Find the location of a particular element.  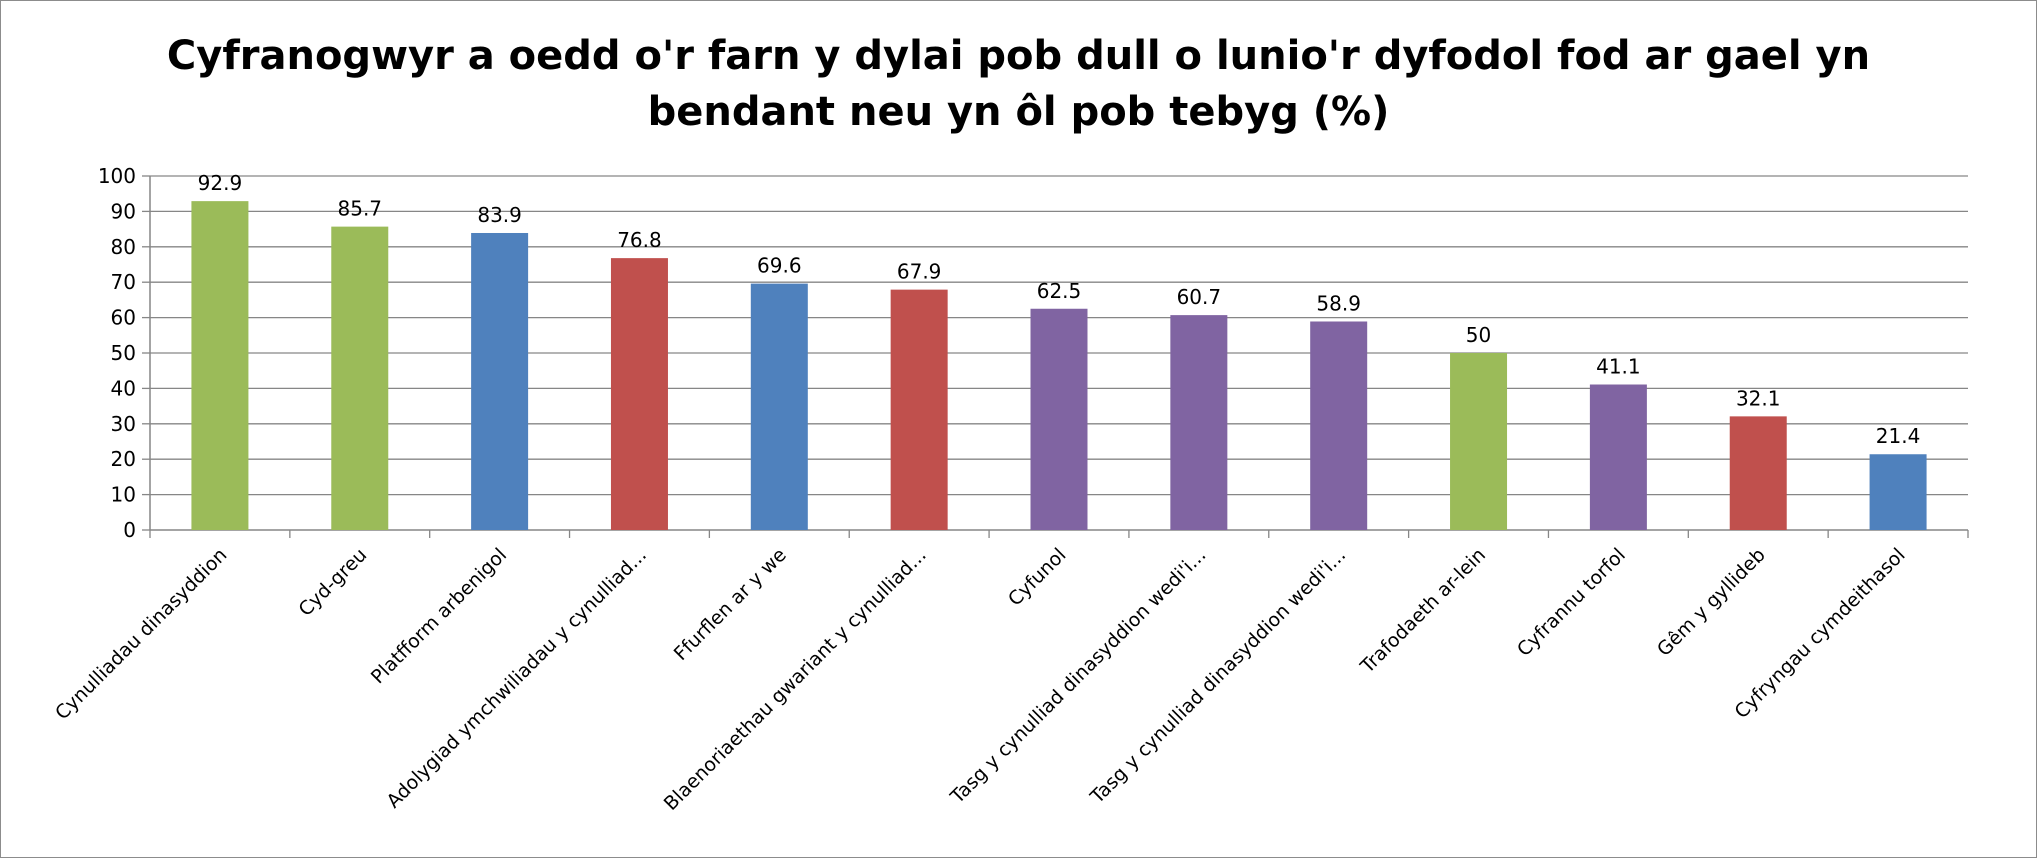

data-label: 83.9 is located at coordinates (499, 215).